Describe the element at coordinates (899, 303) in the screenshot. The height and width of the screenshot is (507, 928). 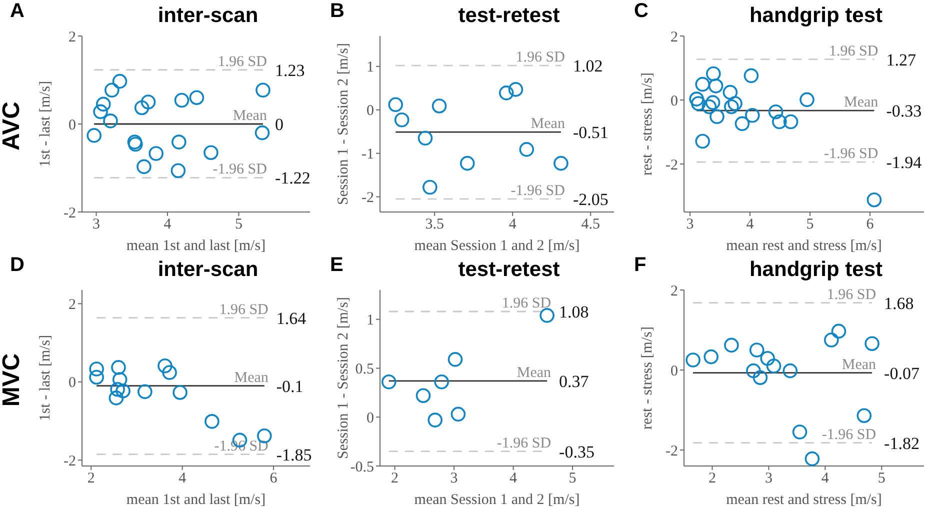
I see `annotation: 1.68` at that location.